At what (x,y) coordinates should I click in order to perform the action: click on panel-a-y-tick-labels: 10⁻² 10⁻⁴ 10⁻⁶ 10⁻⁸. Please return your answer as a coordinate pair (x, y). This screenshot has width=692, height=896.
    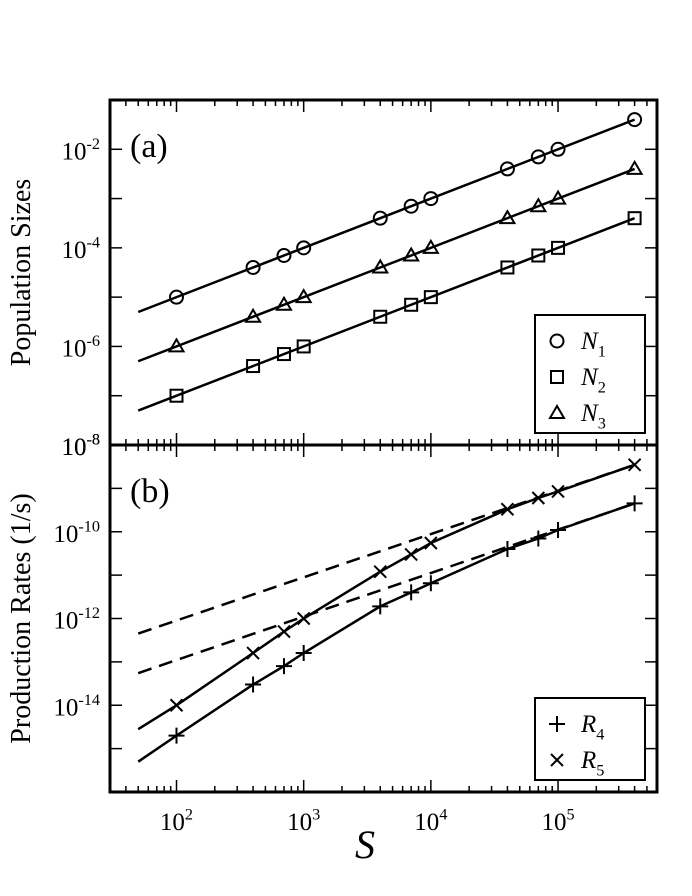
    Looking at the image, I should click on (80, 298).